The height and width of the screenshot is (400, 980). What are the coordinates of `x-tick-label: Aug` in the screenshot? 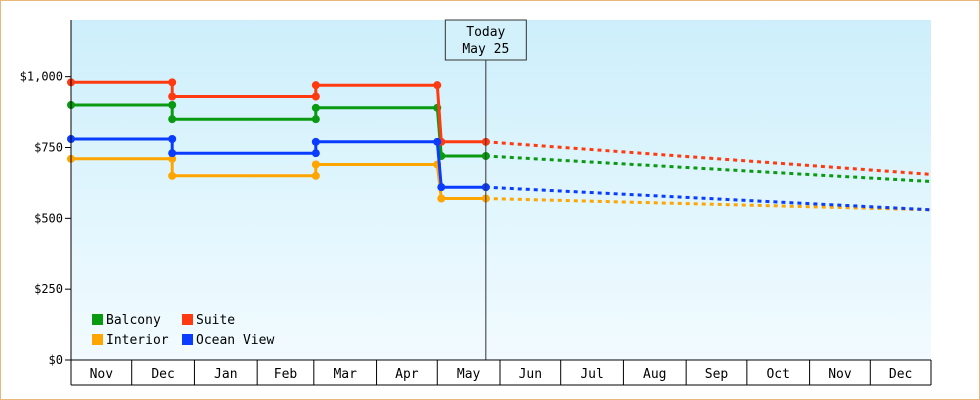 It's located at (654, 374).